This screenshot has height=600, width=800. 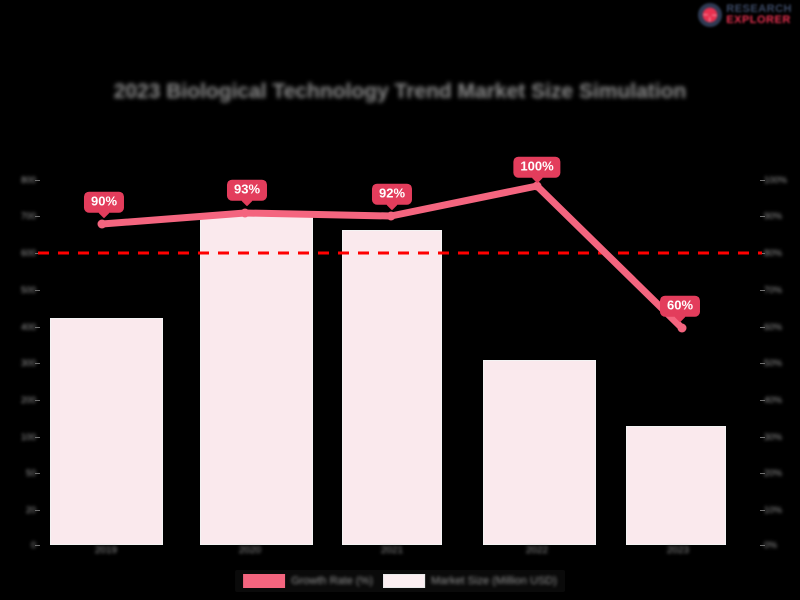 I want to click on x-axis-labels: 2019 2020 2021 2022 2023, so click(x=400, y=554).